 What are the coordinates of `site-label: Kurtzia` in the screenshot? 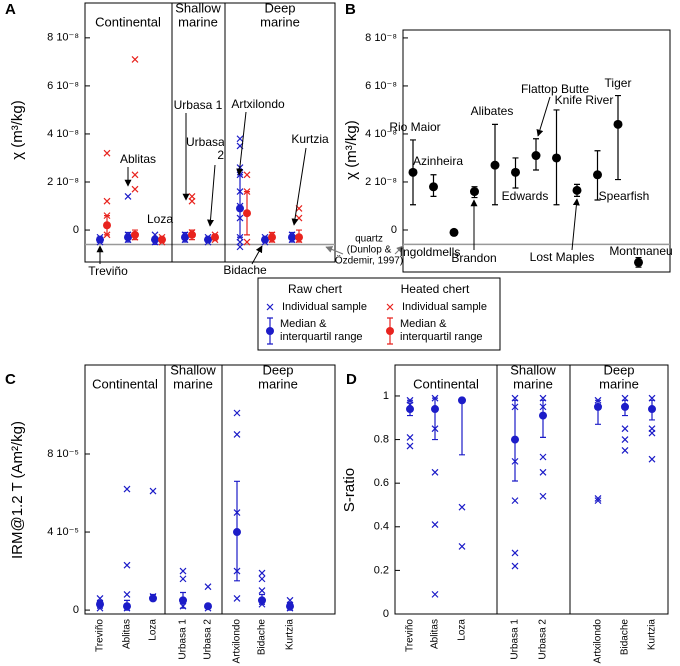 It's located at (310, 139).